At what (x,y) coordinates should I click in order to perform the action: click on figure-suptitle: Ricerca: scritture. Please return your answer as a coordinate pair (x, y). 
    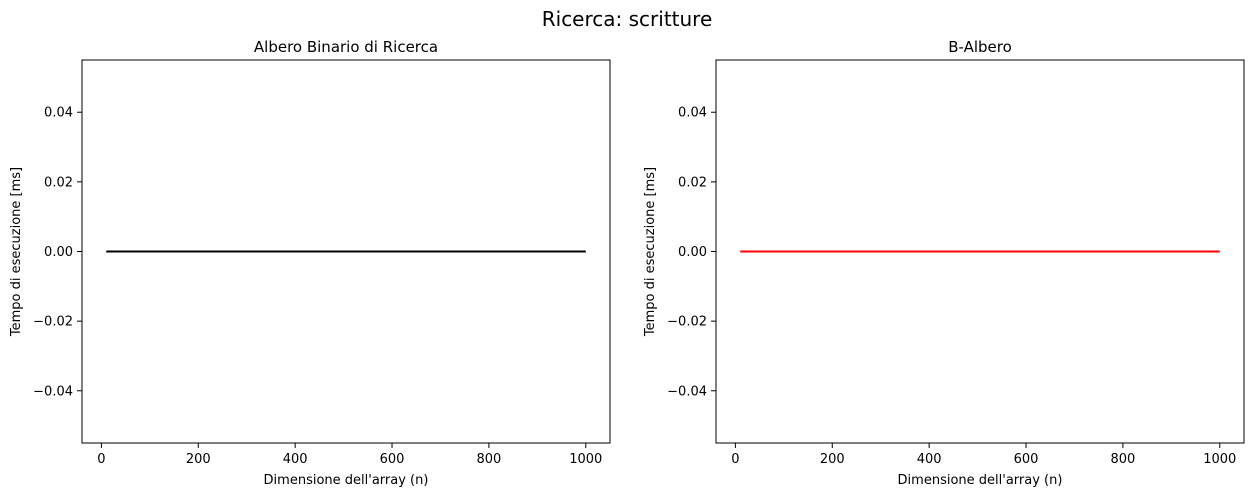
    Looking at the image, I should click on (627, 19).